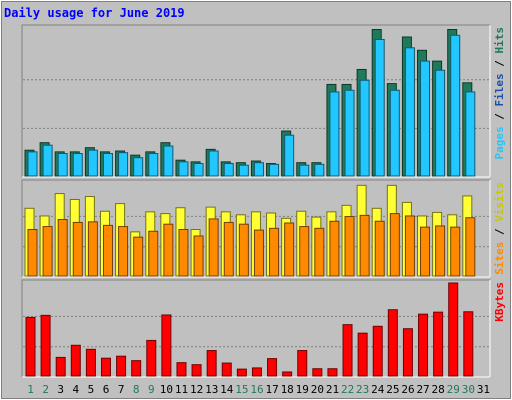 The height and width of the screenshot is (400, 512). I want to click on x-tick-label-17: 17, so click(271, 389).